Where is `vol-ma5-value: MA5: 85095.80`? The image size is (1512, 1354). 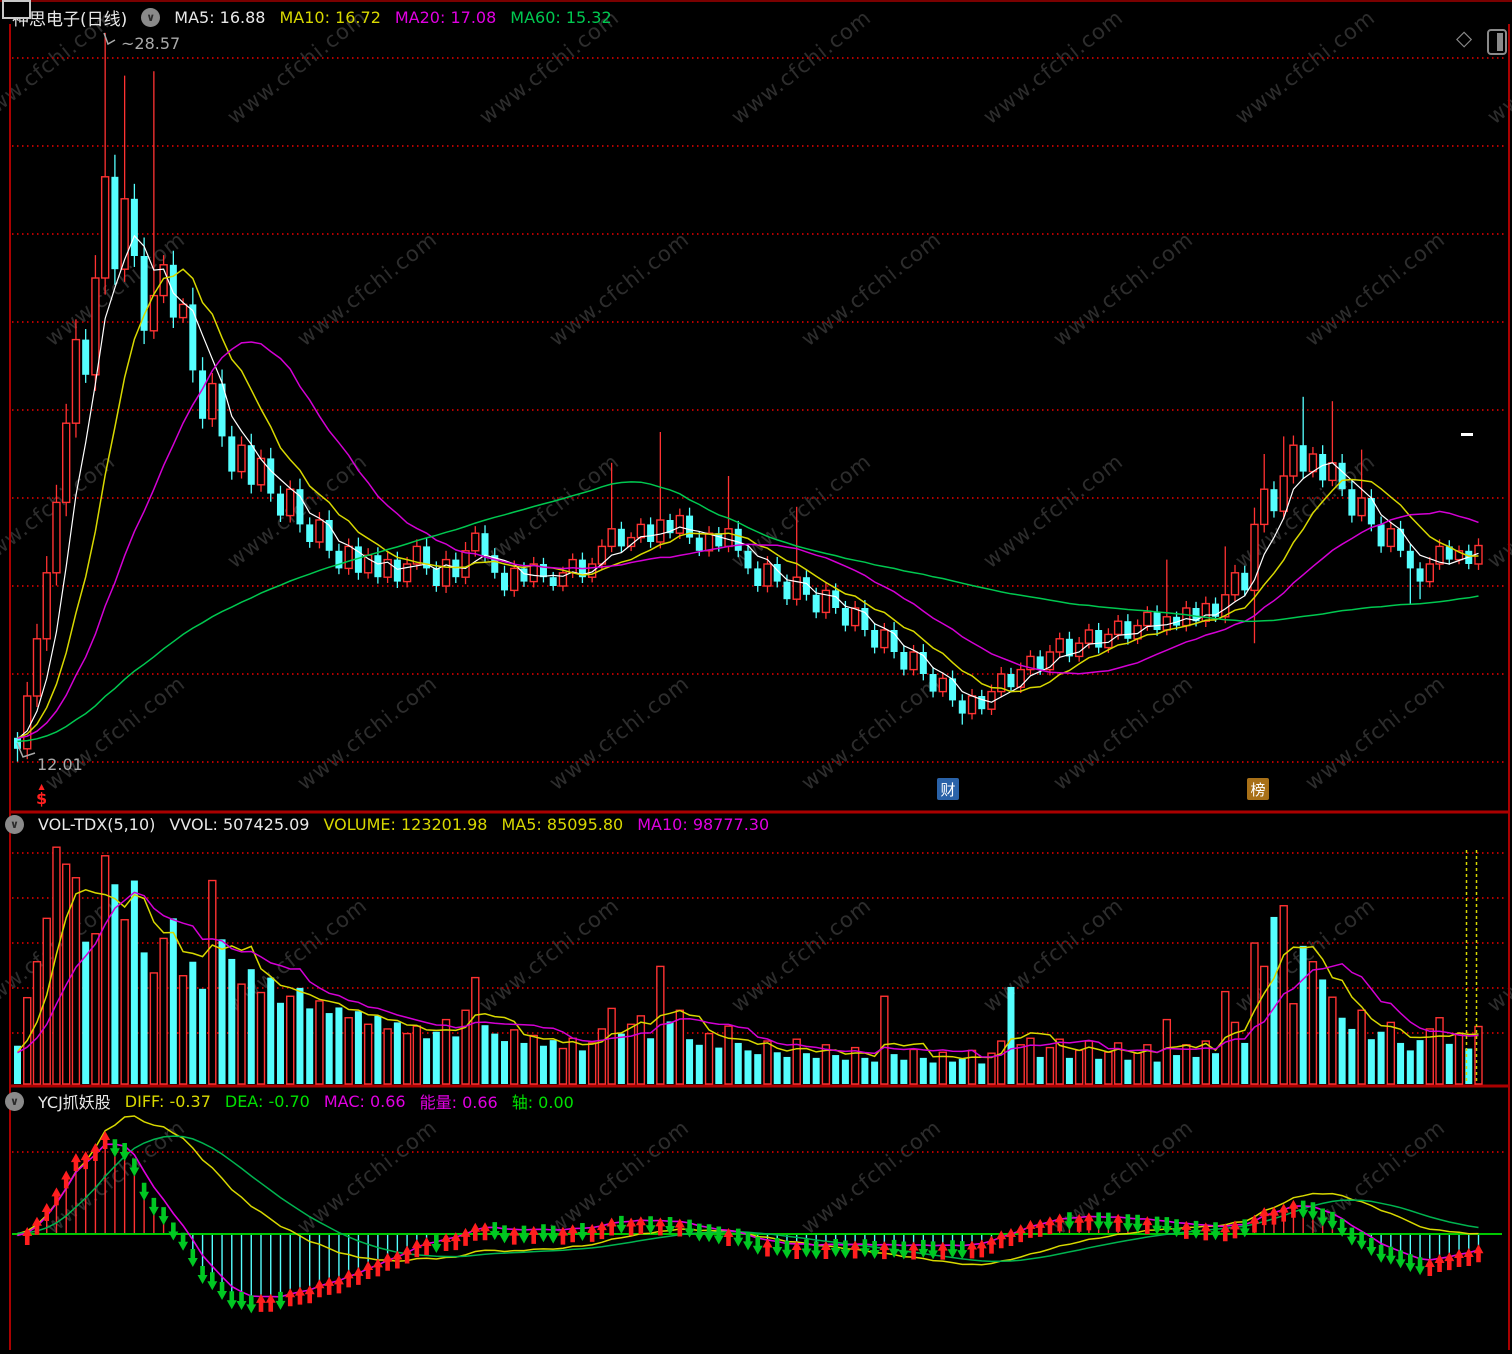
vol-ma5-value: MA5: 85095.80 is located at coordinates (562, 824).